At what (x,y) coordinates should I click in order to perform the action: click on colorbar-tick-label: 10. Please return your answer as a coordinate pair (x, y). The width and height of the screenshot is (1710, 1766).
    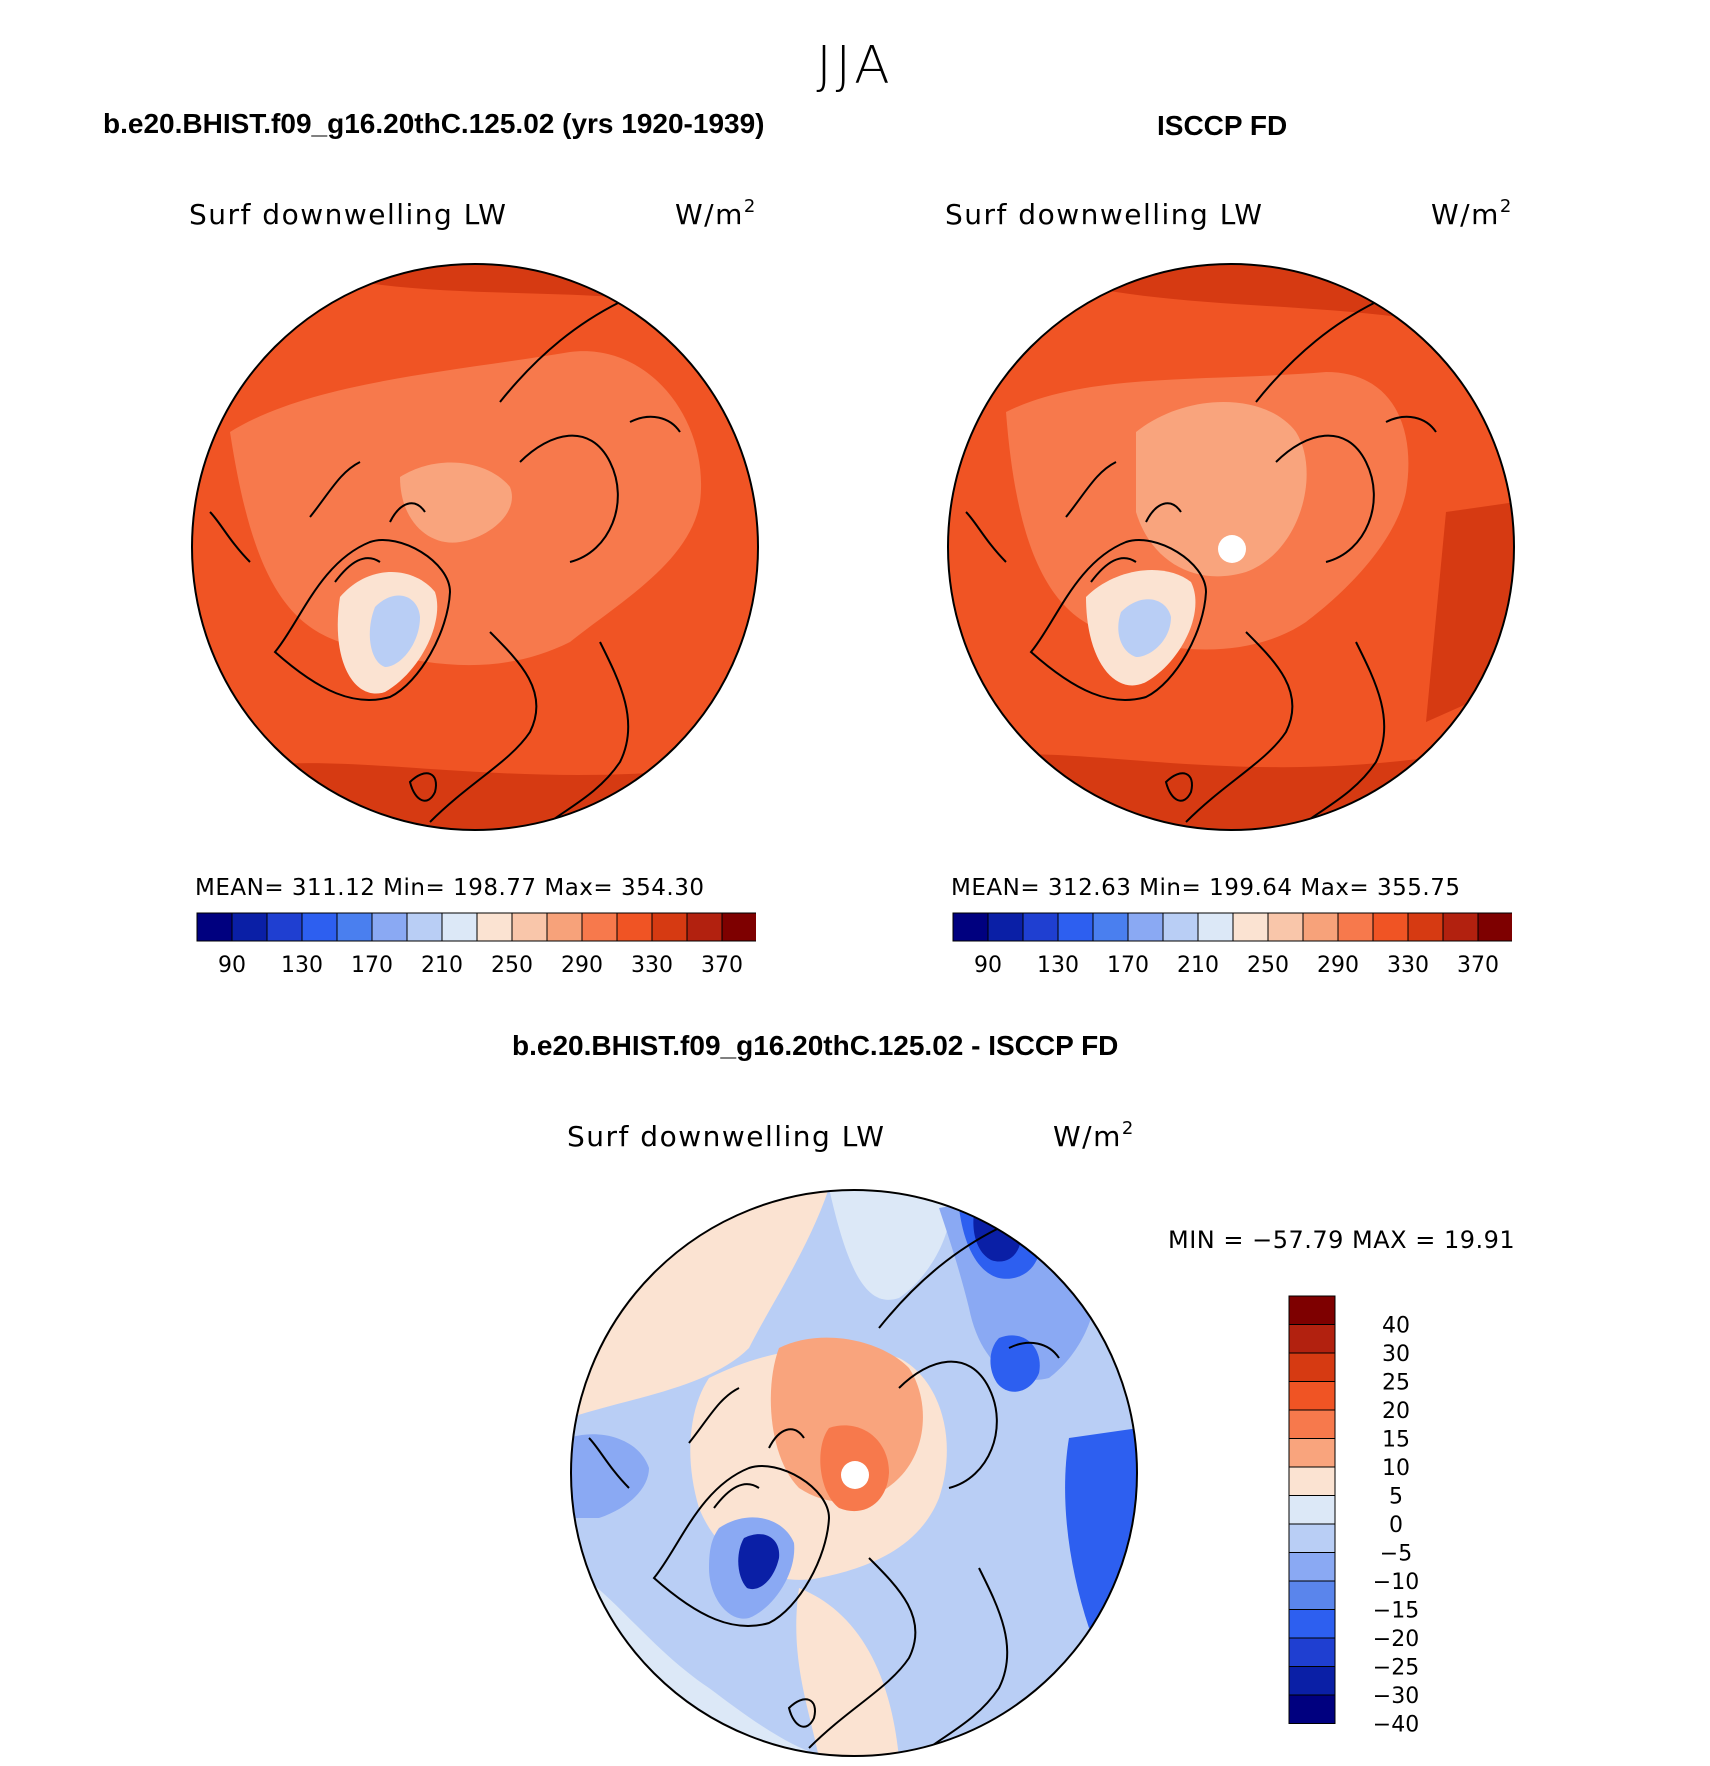
    Looking at the image, I should click on (1396, 1468).